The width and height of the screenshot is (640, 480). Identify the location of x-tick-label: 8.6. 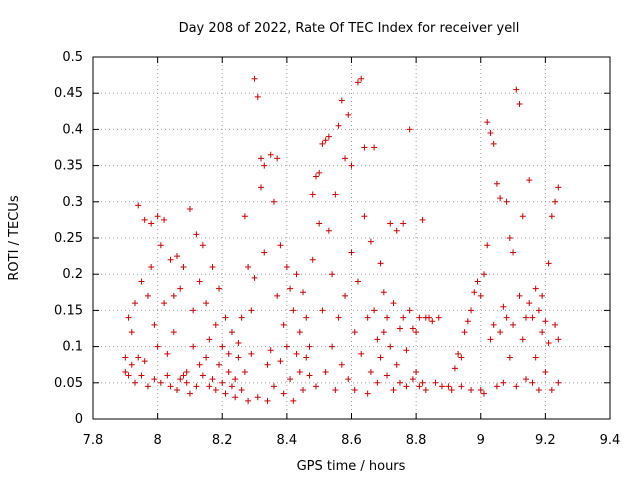
(351, 440).